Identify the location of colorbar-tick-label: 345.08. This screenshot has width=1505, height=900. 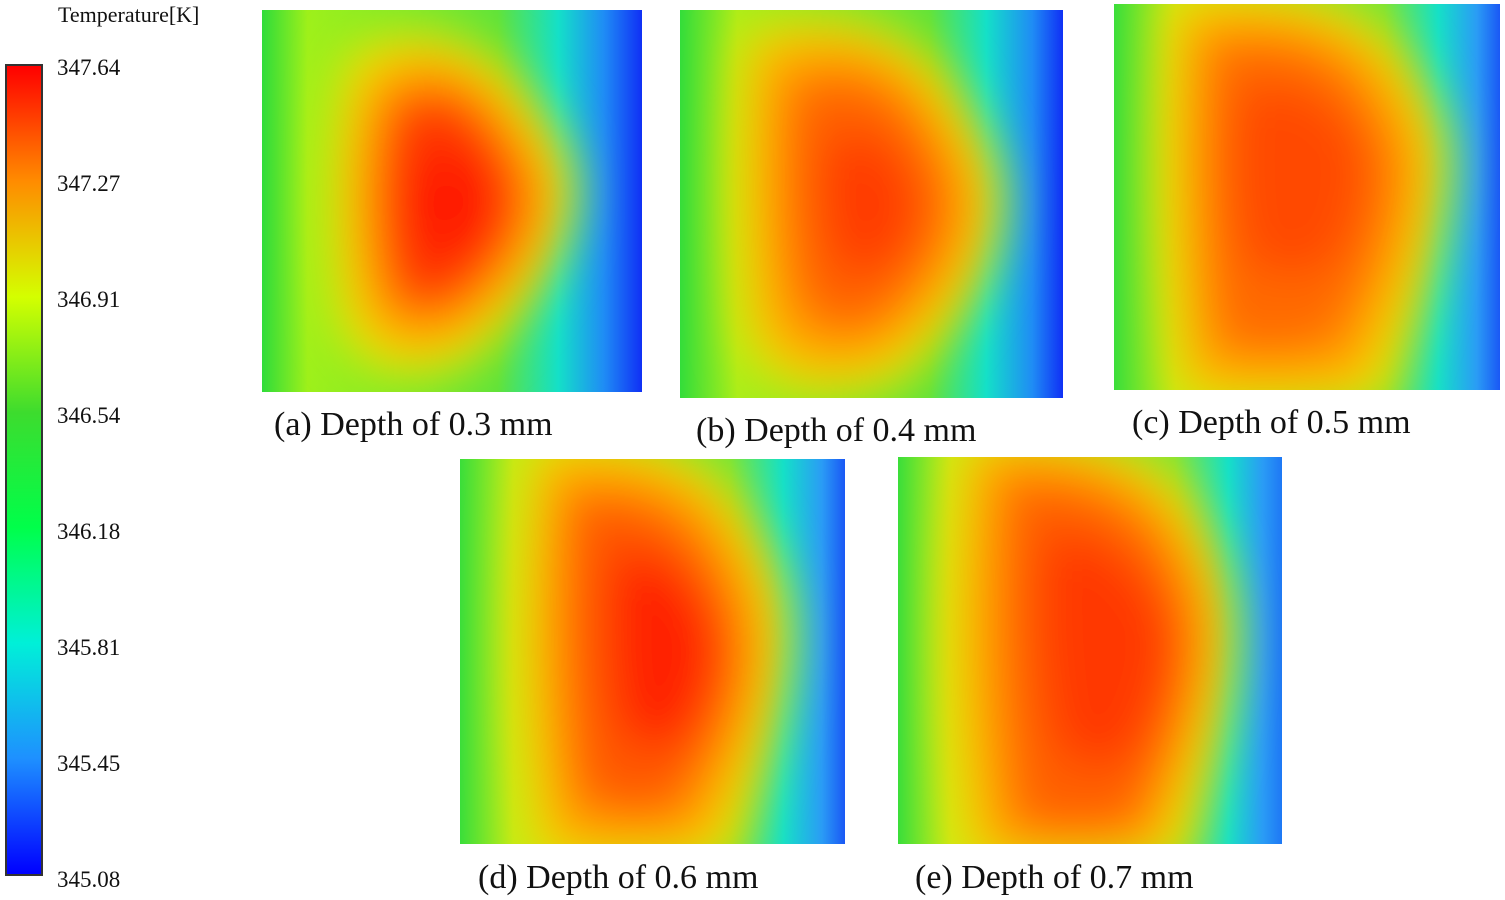
(89, 879).